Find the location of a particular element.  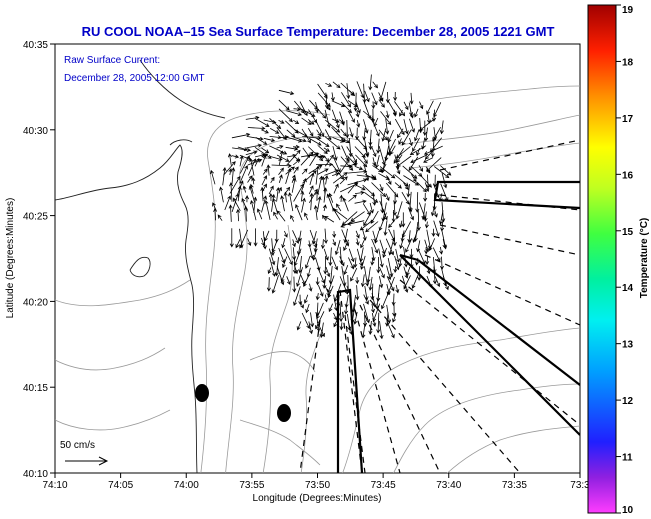

colorbar-tick-label: 16 is located at coordinates (628, 175).